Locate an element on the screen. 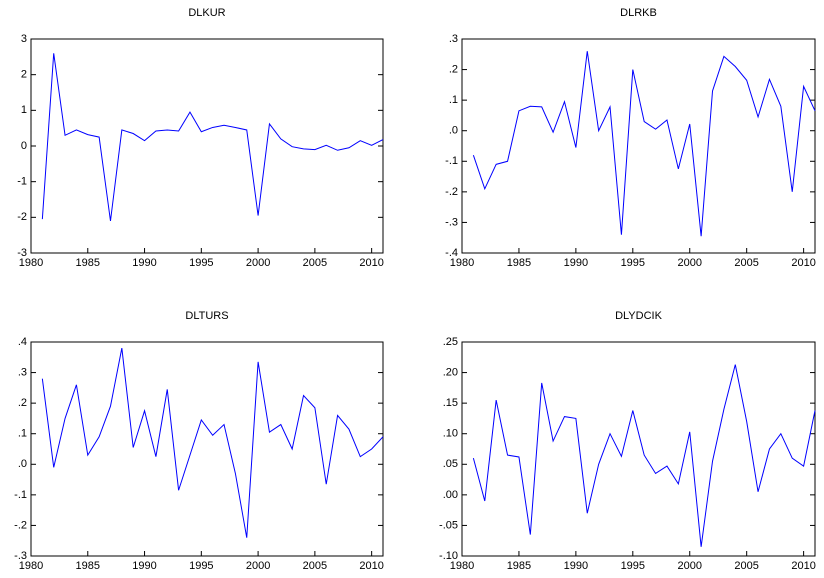  y-tick-label: .20 is located at coordinates (450, 372).